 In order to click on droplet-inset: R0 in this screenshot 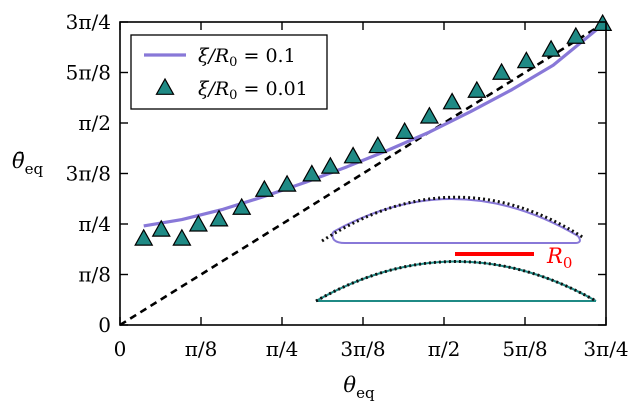, I will do `click(456, 249)`.